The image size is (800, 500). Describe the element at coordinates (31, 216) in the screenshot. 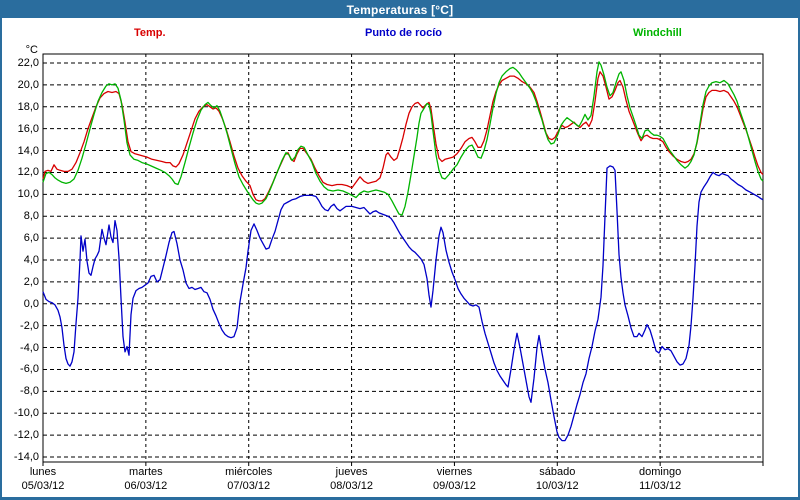

I see `y-tick-label: 8,0` at that location.